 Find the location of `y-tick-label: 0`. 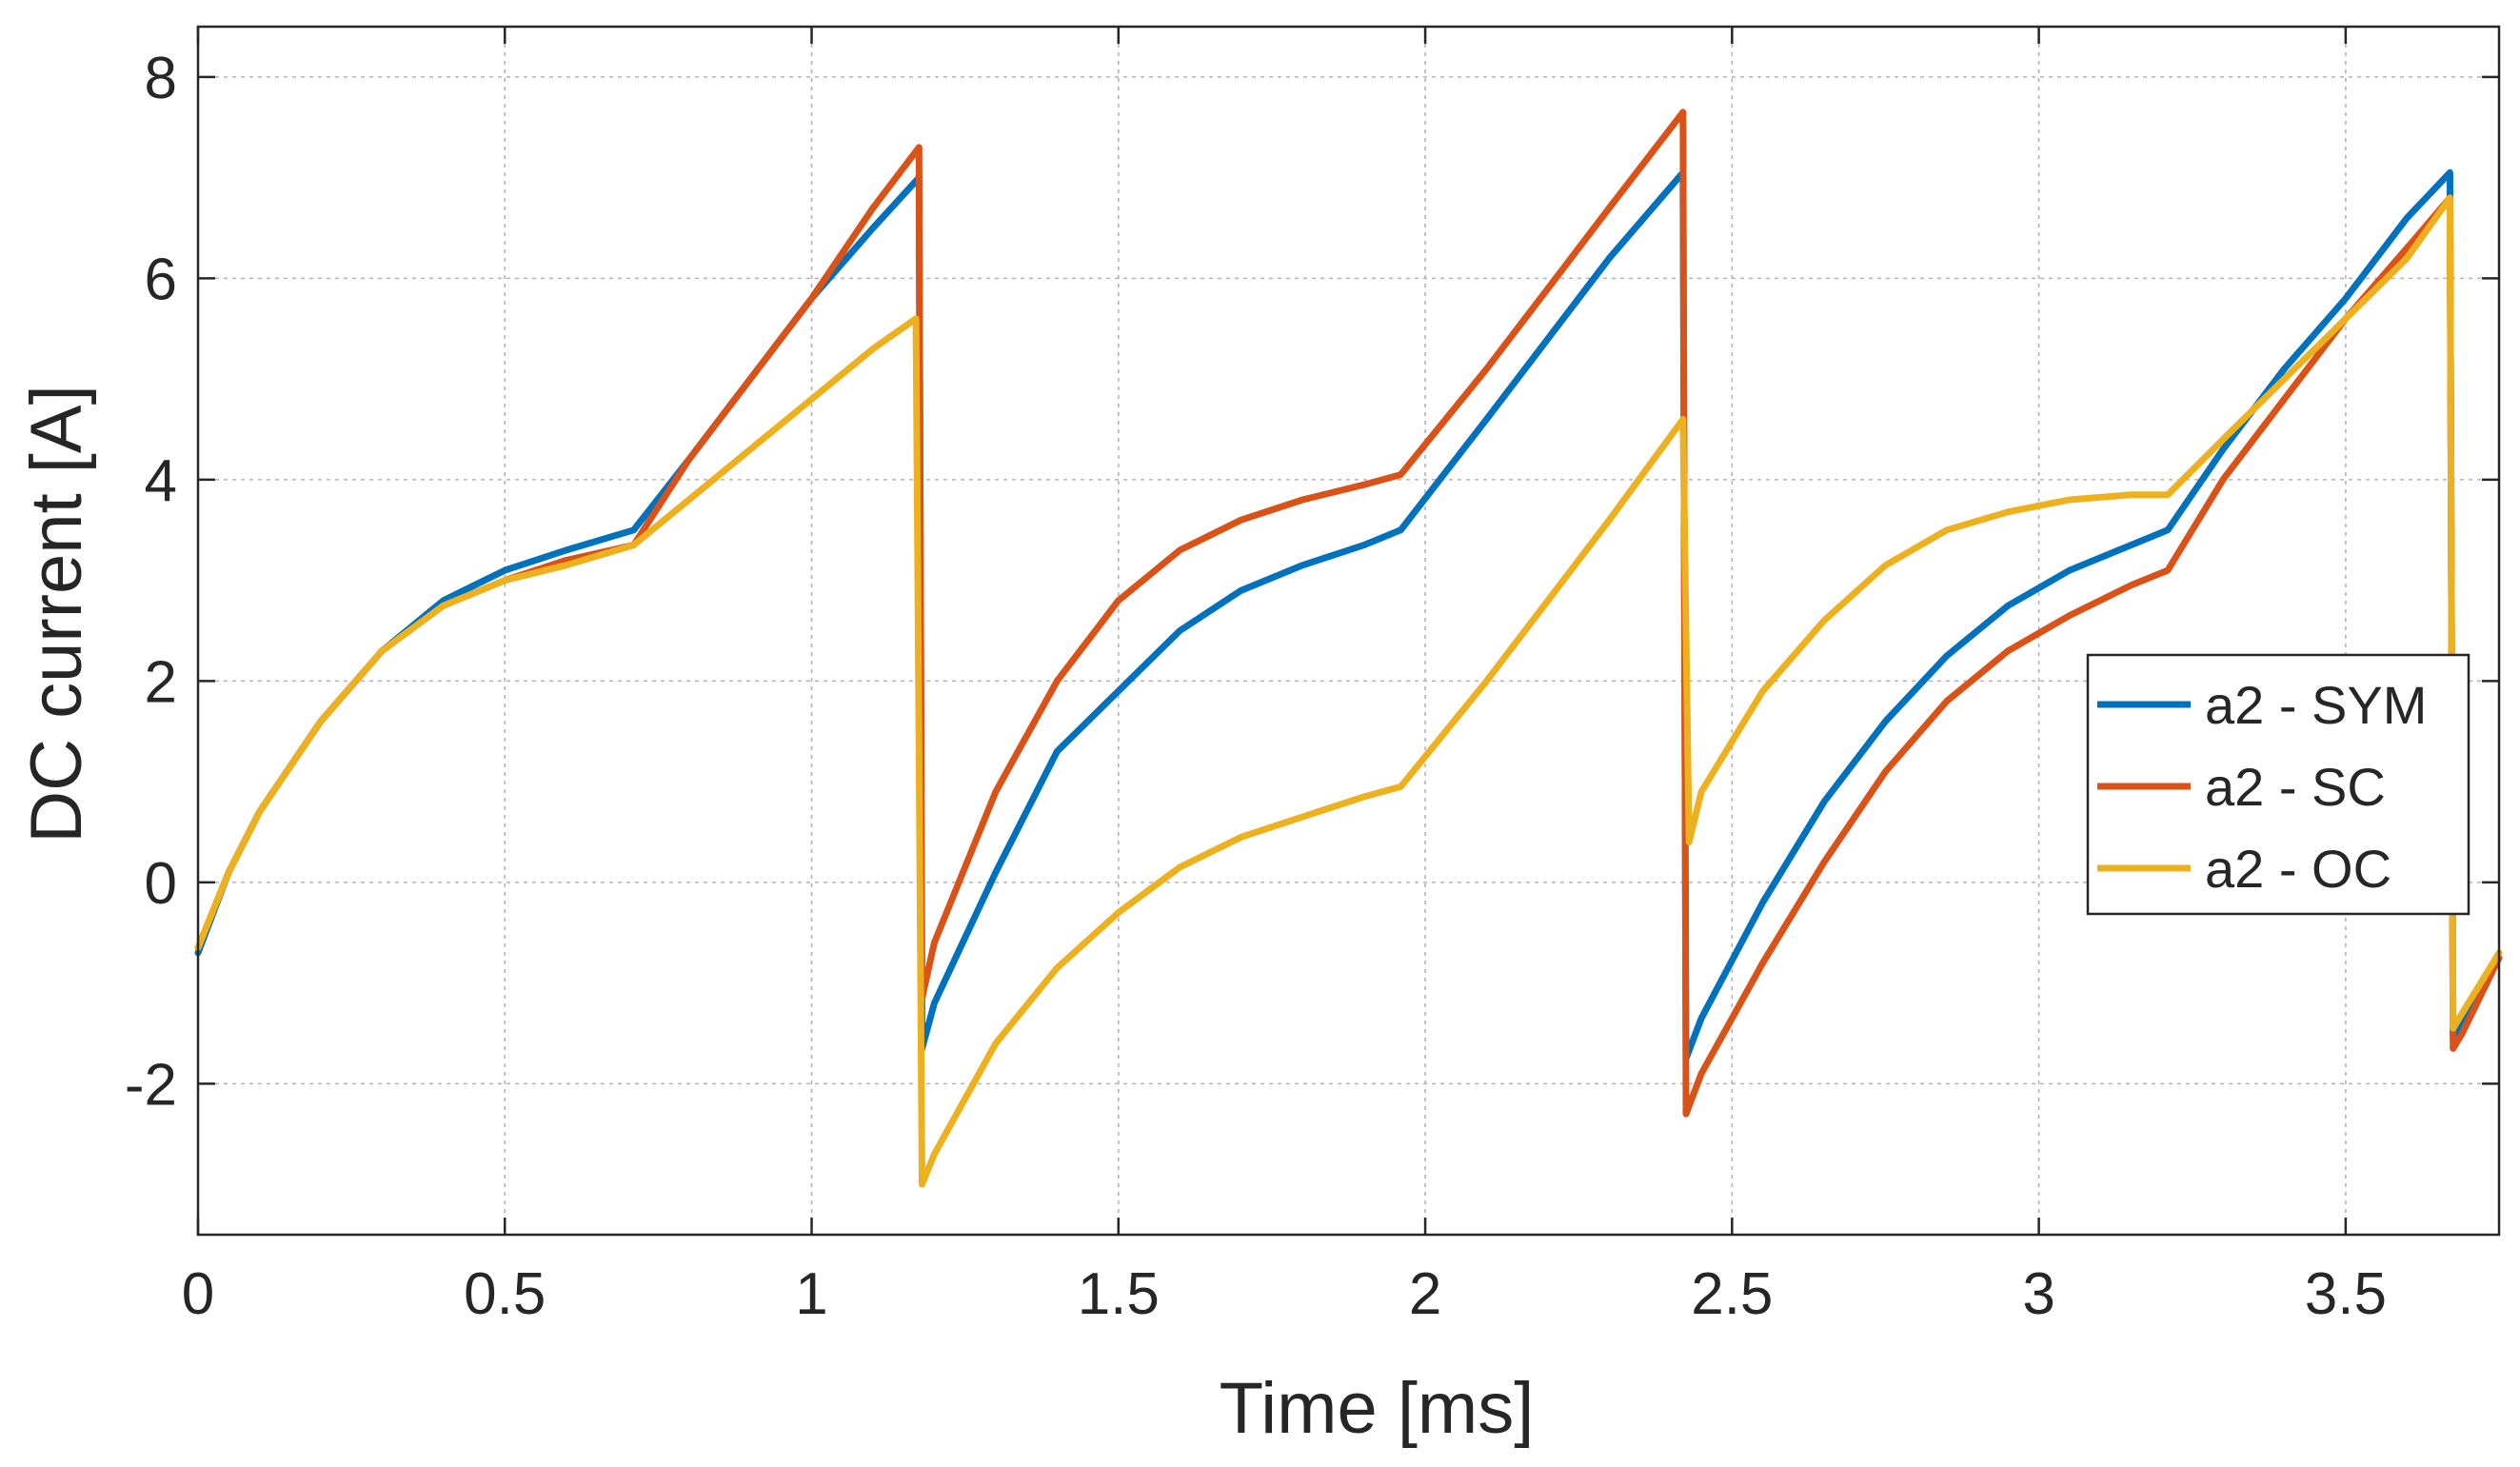

y-tick-label: 0 is located at coordinates (161, 884).